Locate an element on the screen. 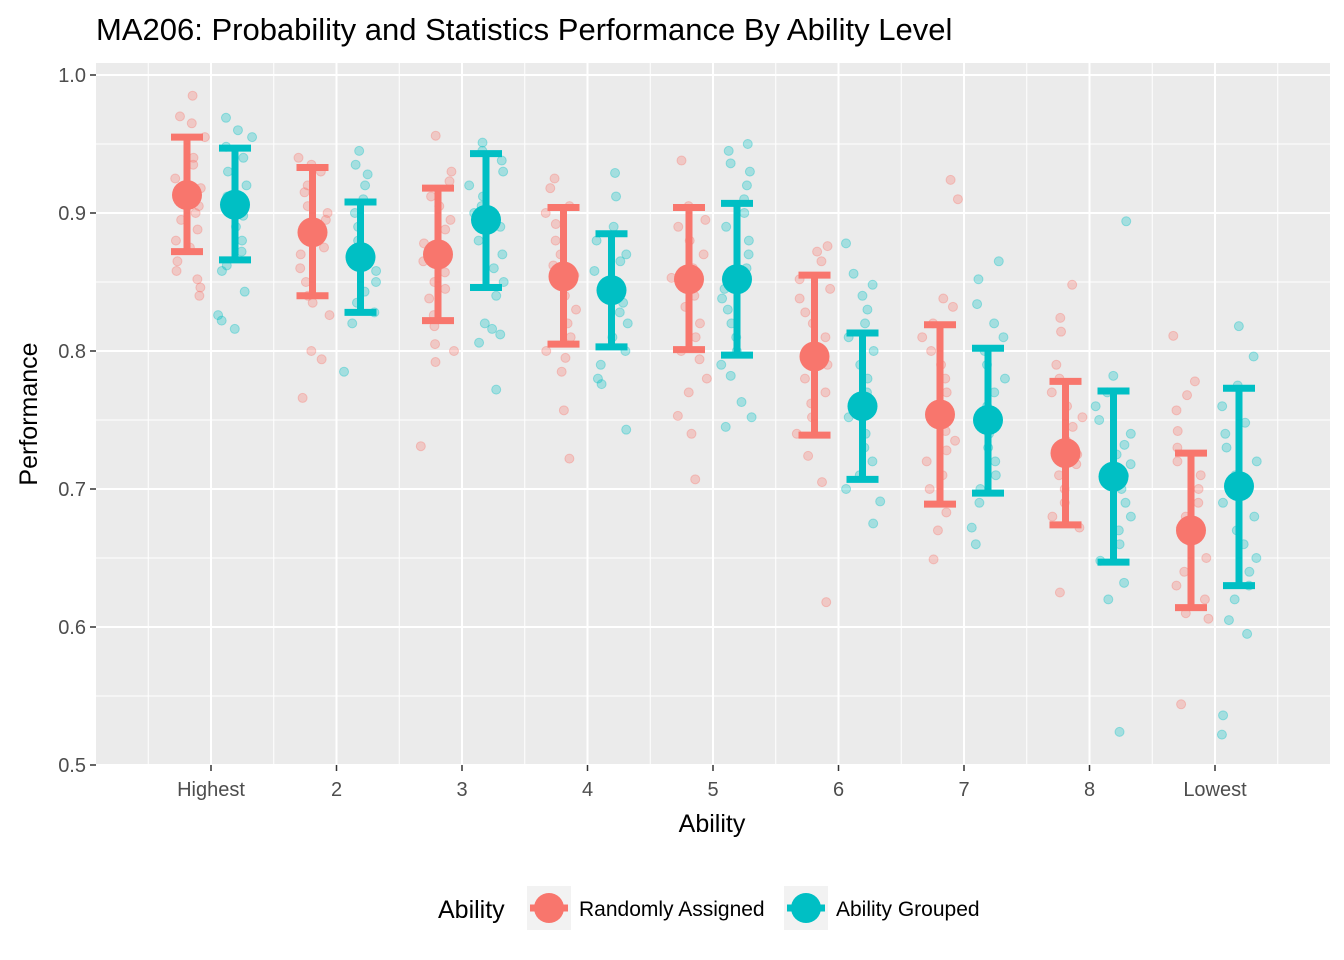 Image resolution: width=1344 pixels, height=960 pixels. legend-label-ability-grouped: Ability Grouped is located at coordinates (908, 909).